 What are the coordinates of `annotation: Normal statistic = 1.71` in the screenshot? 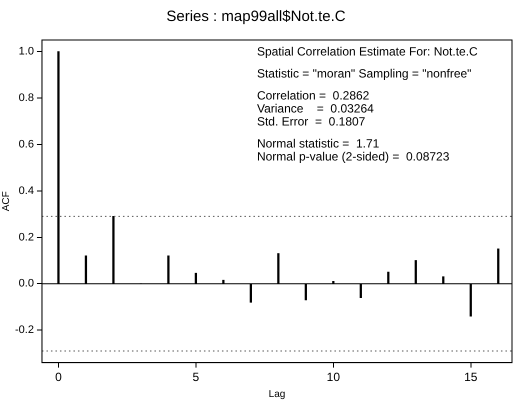 It's located at (318, 143).